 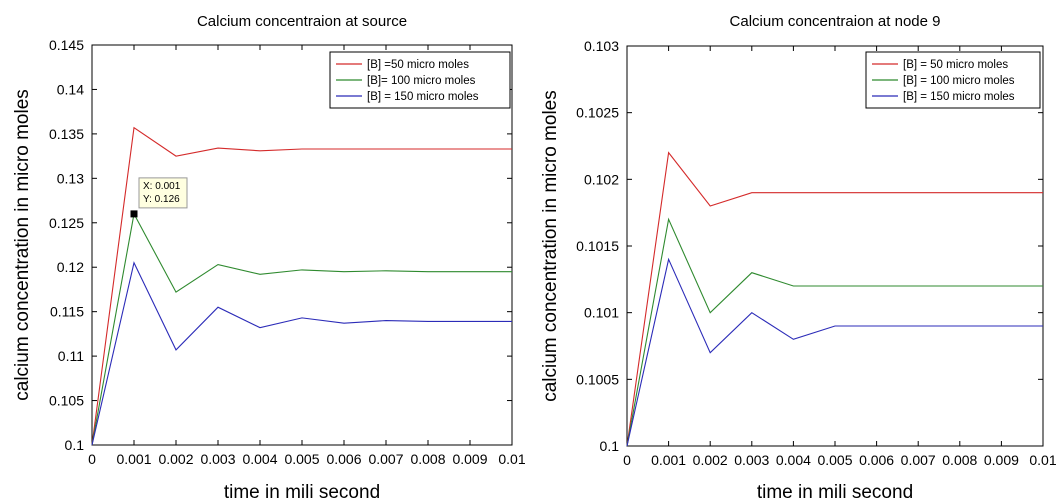 I want to click on y-tick-label: 0.102, so click(x=601, y=179).